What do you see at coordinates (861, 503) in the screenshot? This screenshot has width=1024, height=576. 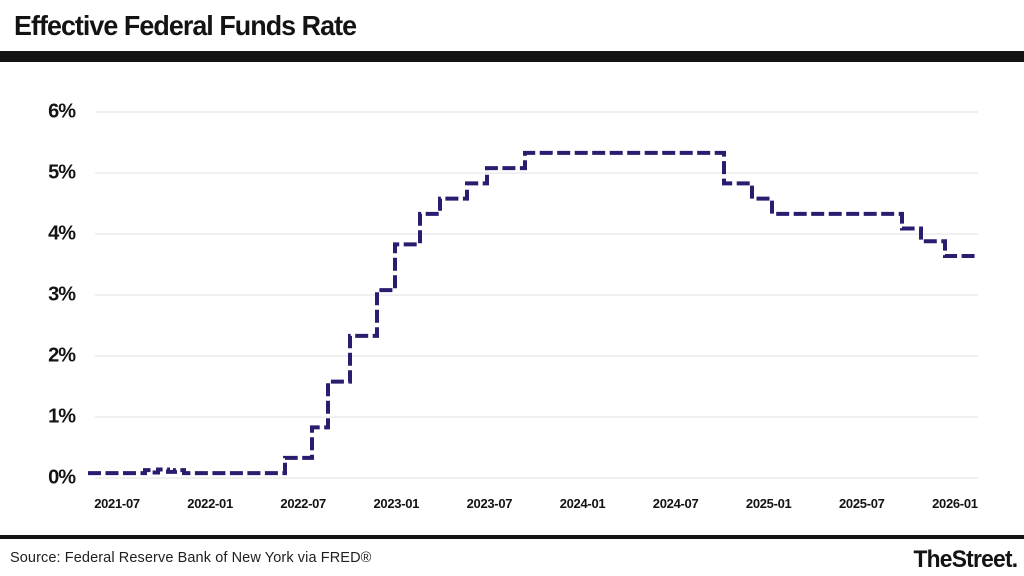 I see `x-axis-label: 2025-07` at bounding box center [861, 503].